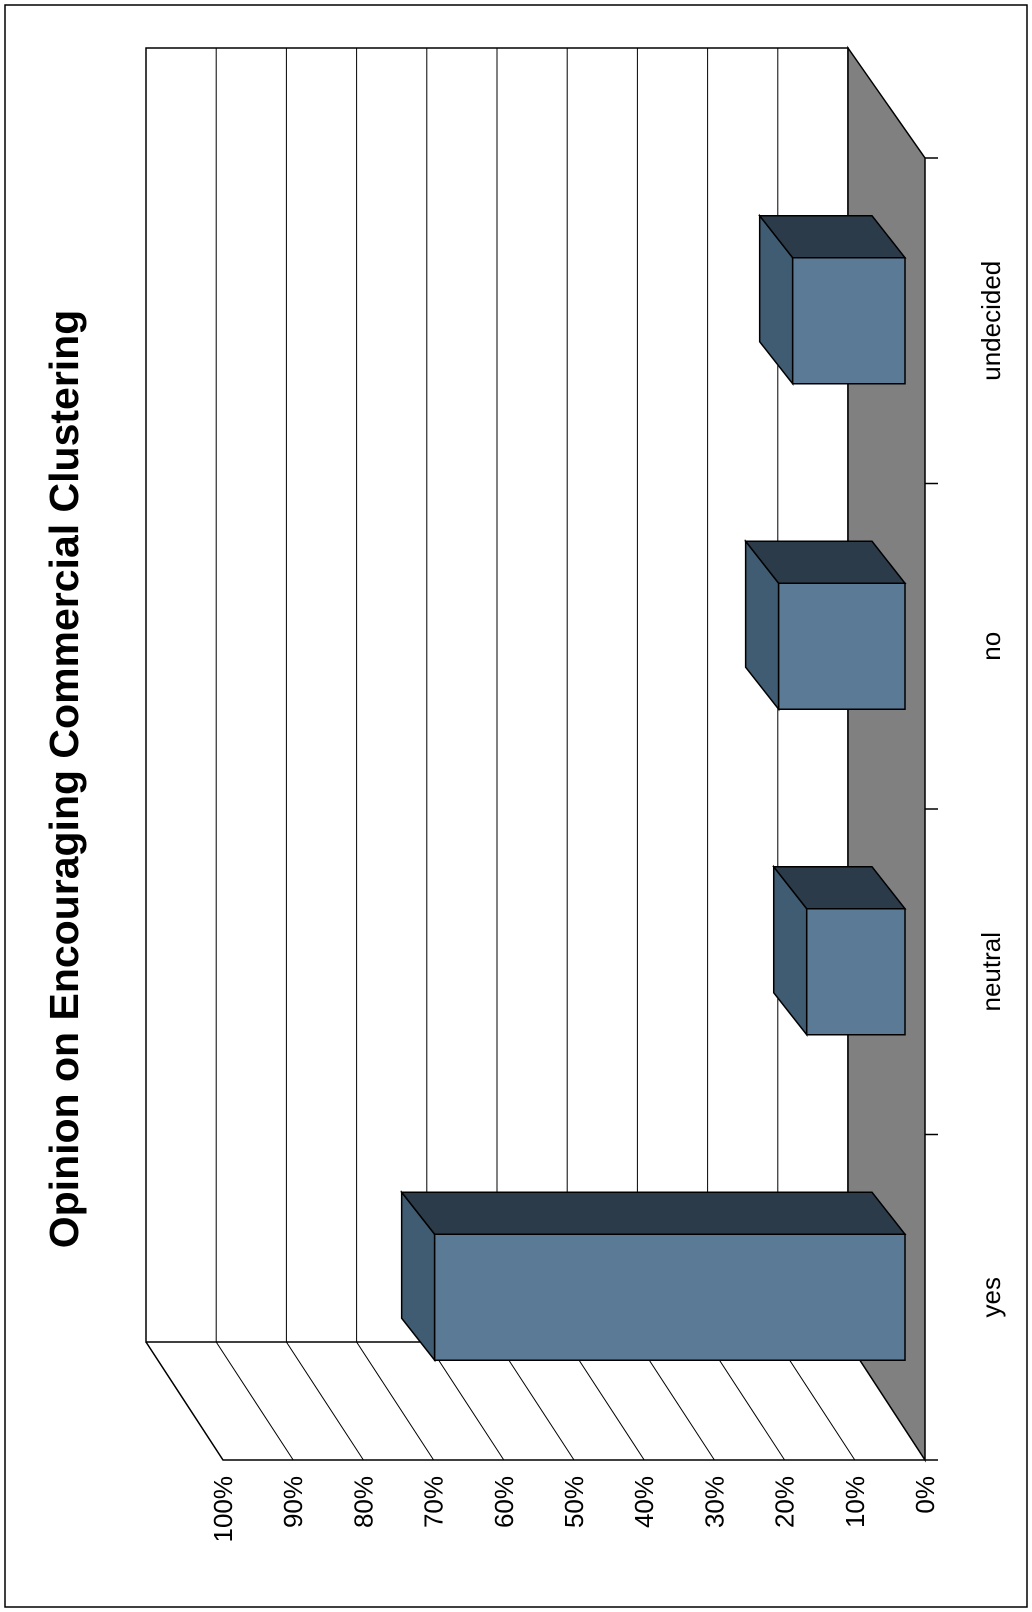  I want to click on x-tick-label: undecided, so click(991, 321).